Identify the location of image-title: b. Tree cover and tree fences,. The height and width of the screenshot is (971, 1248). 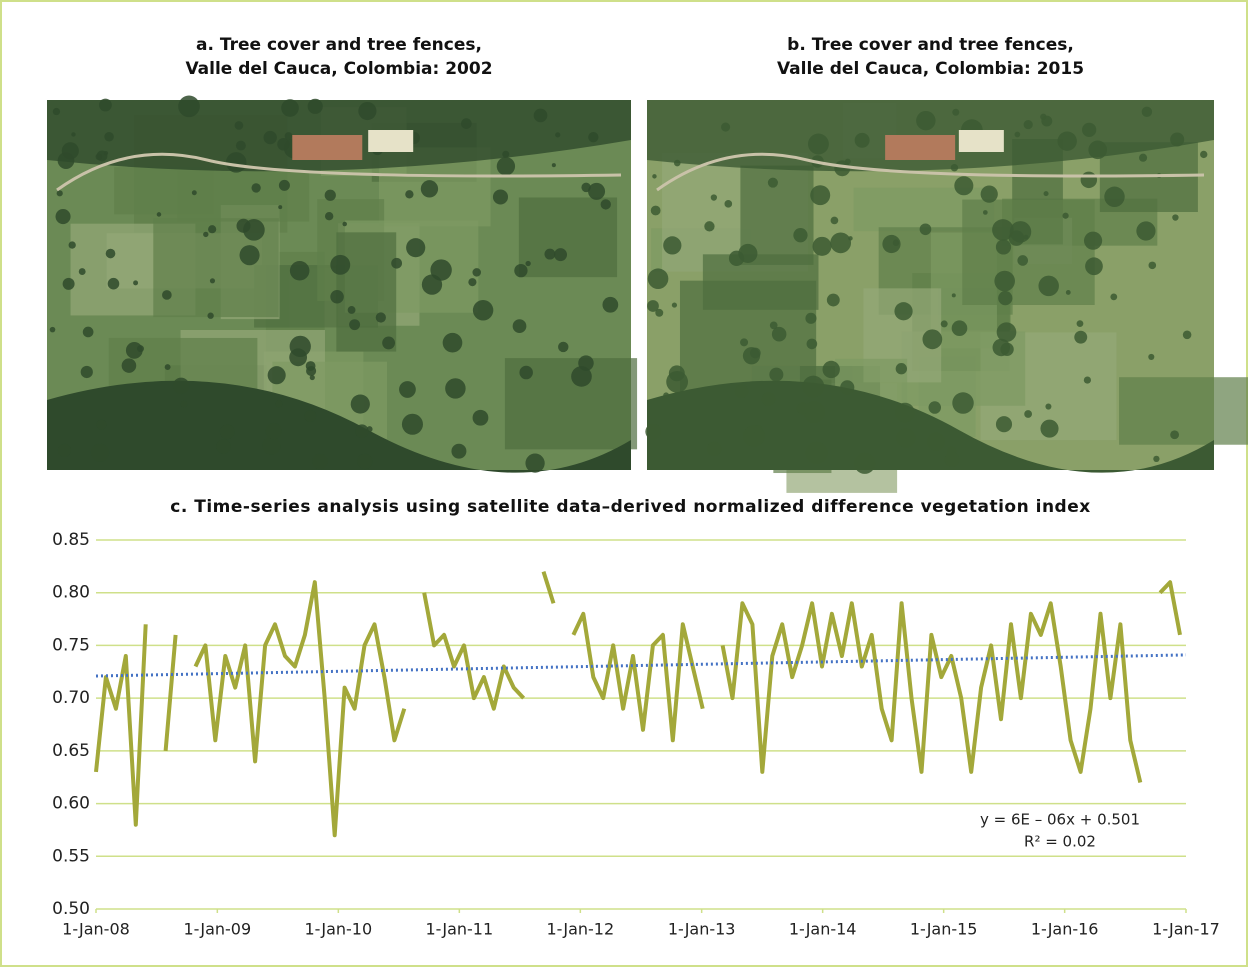
(930, 45).